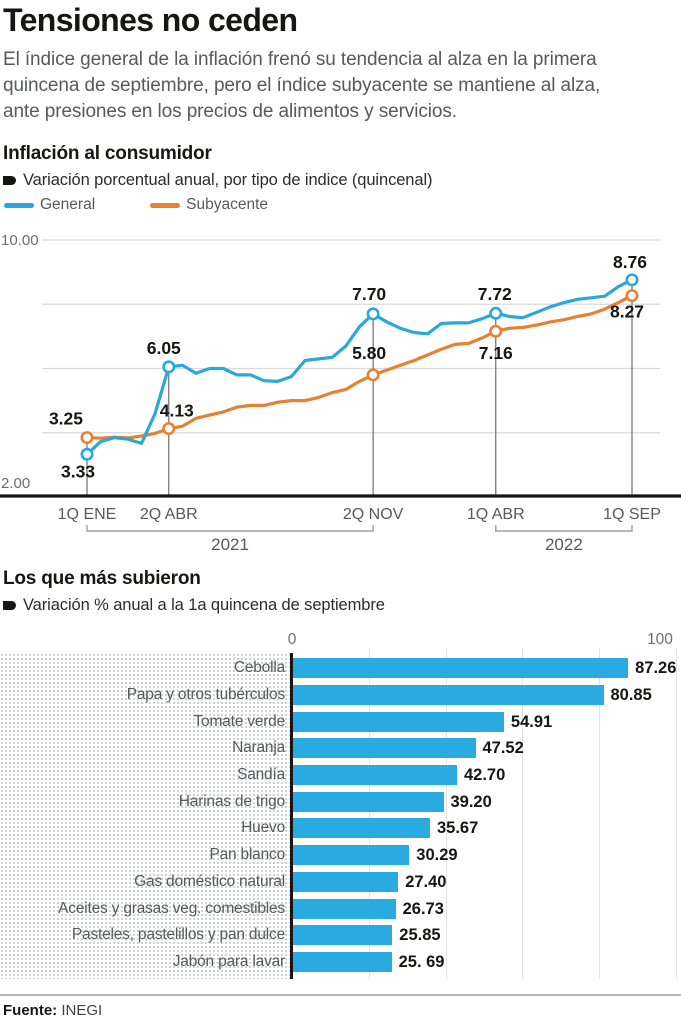  I want to click on bar-value: 35.67, so click(458, 828).